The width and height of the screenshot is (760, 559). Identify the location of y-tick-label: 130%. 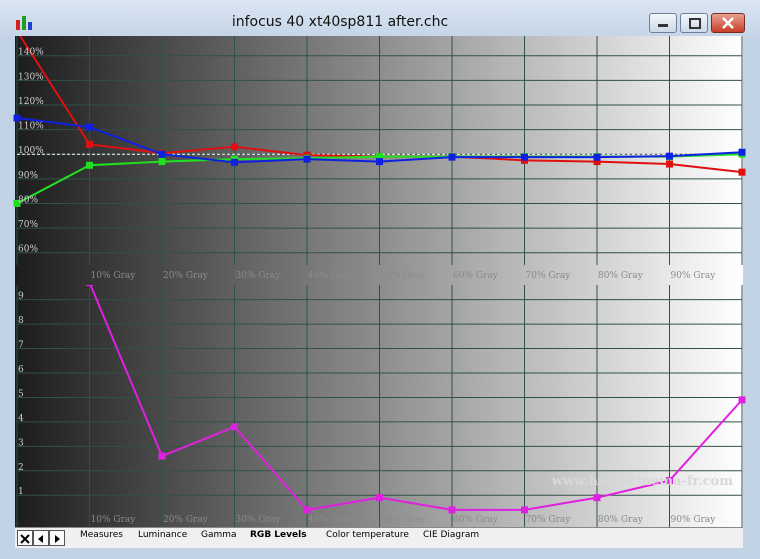
(31, 77).